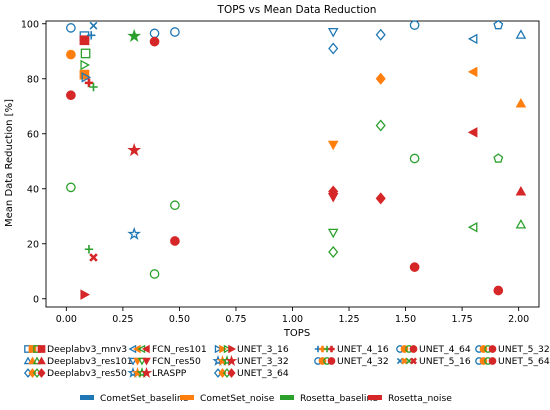 Image resolution: width=550 pixels, height=410 pixels. I want to click on legend-label: UNET_3_16, so click(263, 349).